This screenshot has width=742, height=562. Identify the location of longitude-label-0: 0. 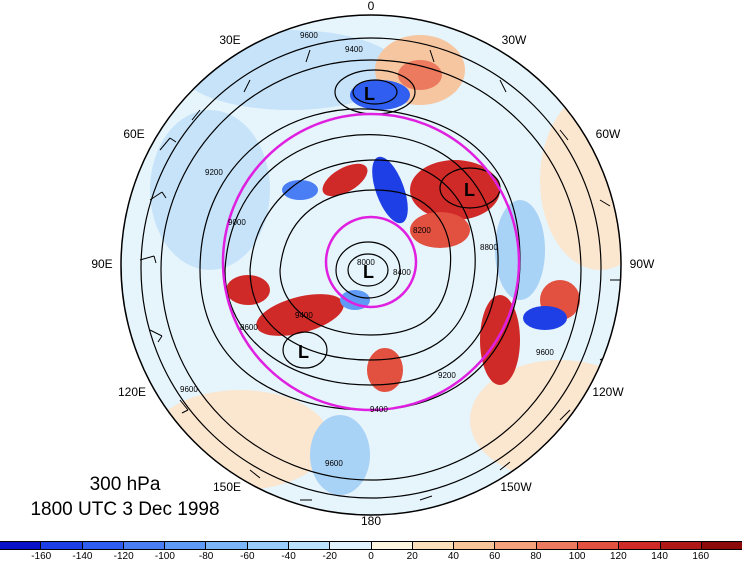
(371, 6).